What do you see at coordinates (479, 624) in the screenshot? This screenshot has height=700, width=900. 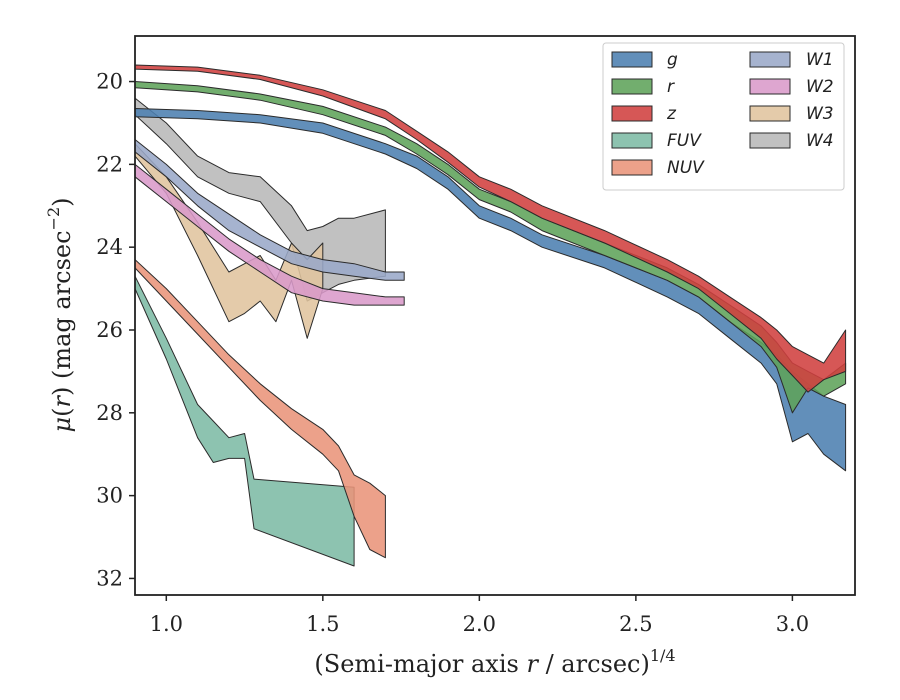 I see `x-tick-label: 2.0` at bounding box center [479, 624].